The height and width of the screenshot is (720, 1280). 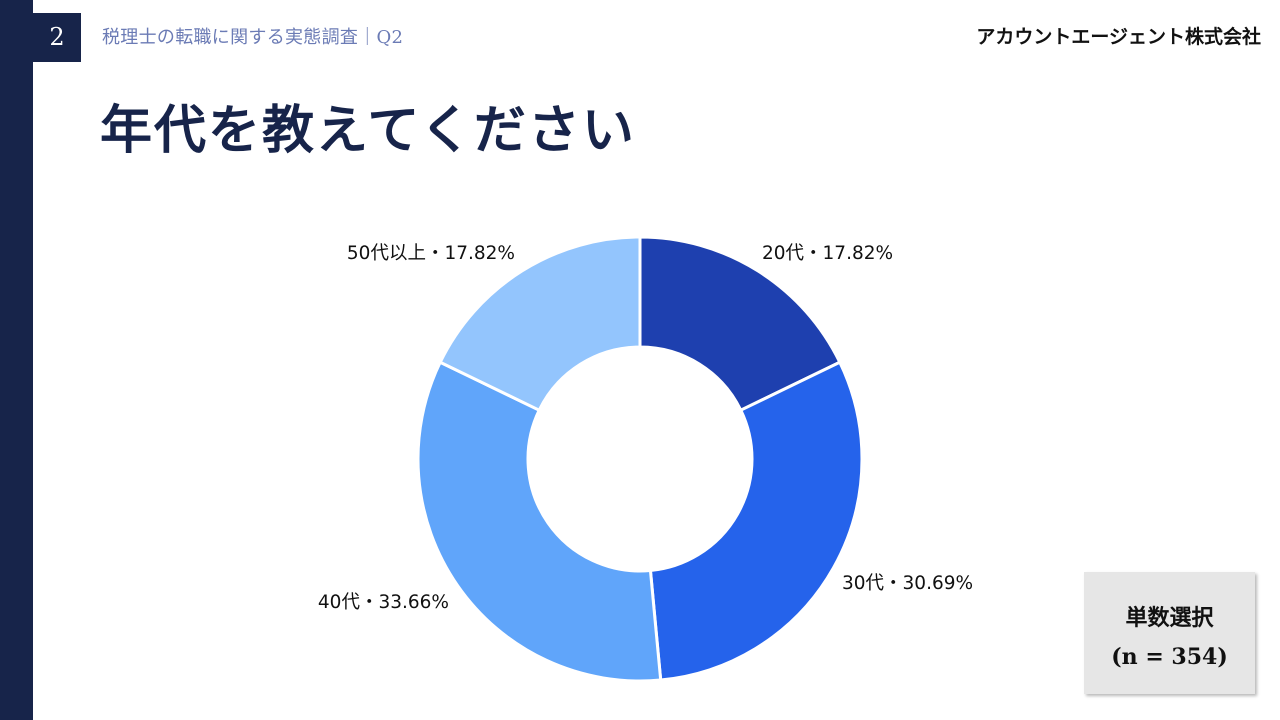 What do you see at coordinates (827, 253) in the screenshot?
I see `slice-label-1: 20代・17.82%` at bounding box center [827, 253].